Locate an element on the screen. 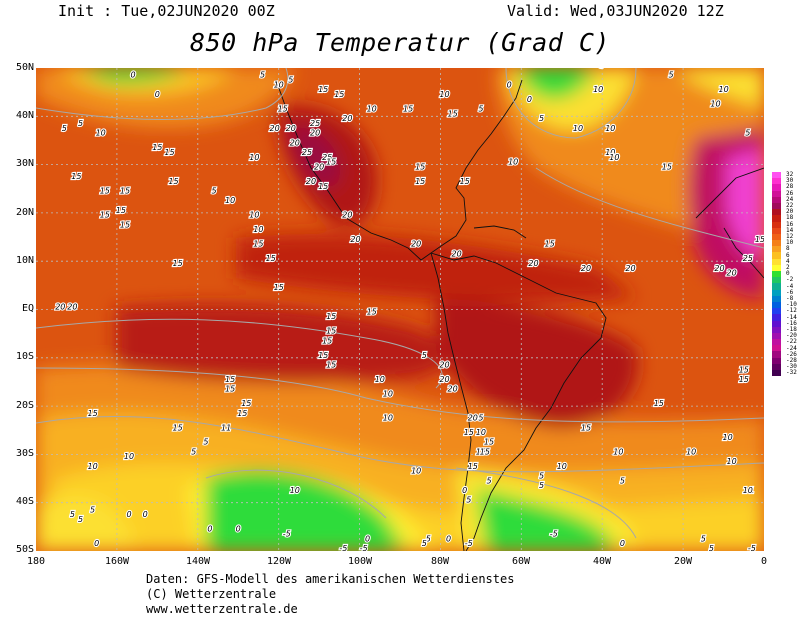 The height and width of the screenshot is (618, 800). legend-value: 14 is located at coordinates (790, 230).